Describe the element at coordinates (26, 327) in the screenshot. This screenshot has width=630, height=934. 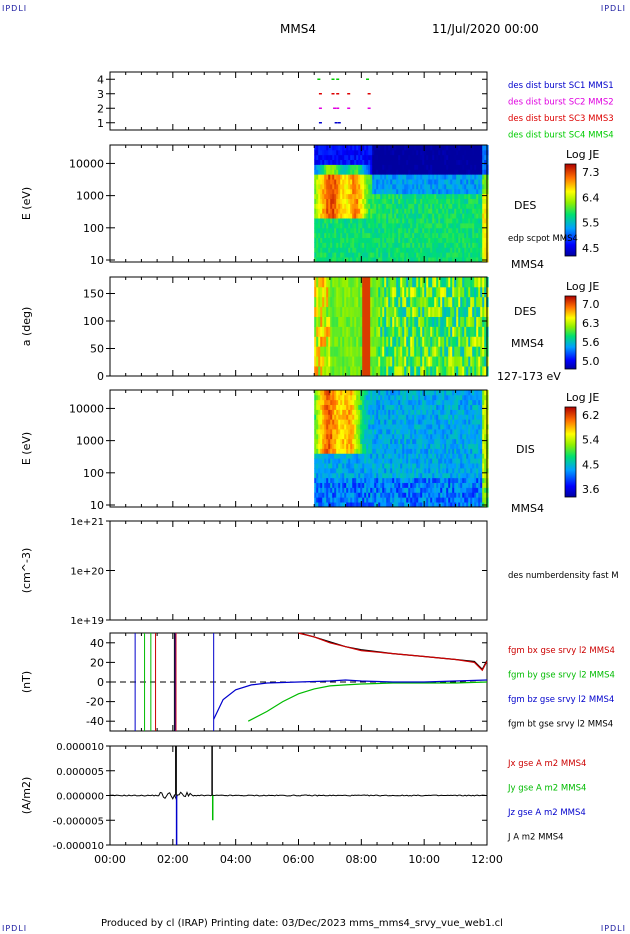
I see `y-axis-label: a (deg)` at that location.